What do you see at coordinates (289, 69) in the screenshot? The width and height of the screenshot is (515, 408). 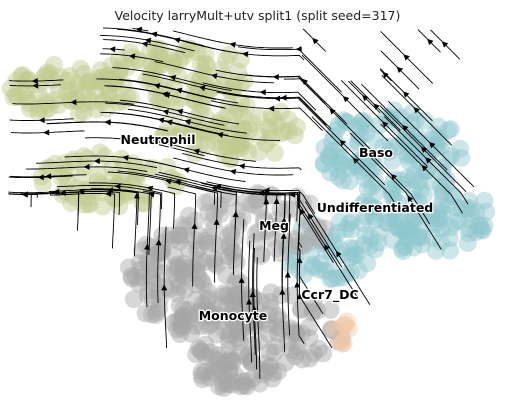 I see `streamline` at bounding box center [289, 69].